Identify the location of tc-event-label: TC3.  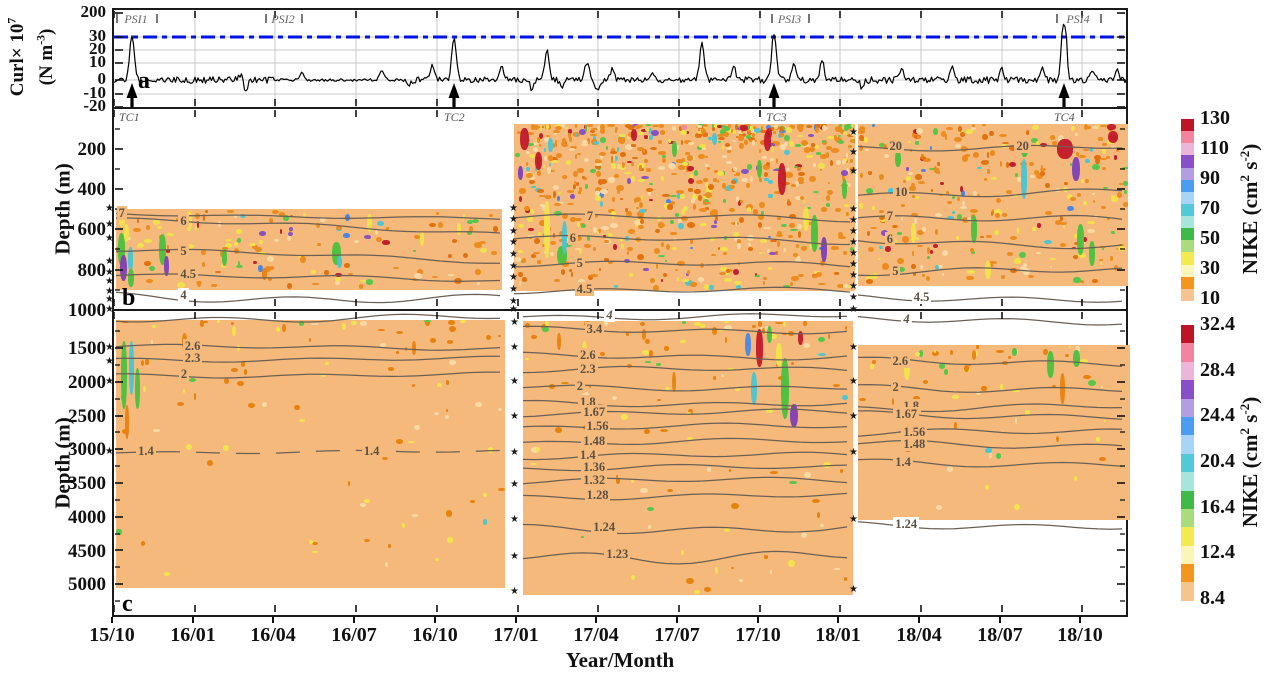
(776, 117).